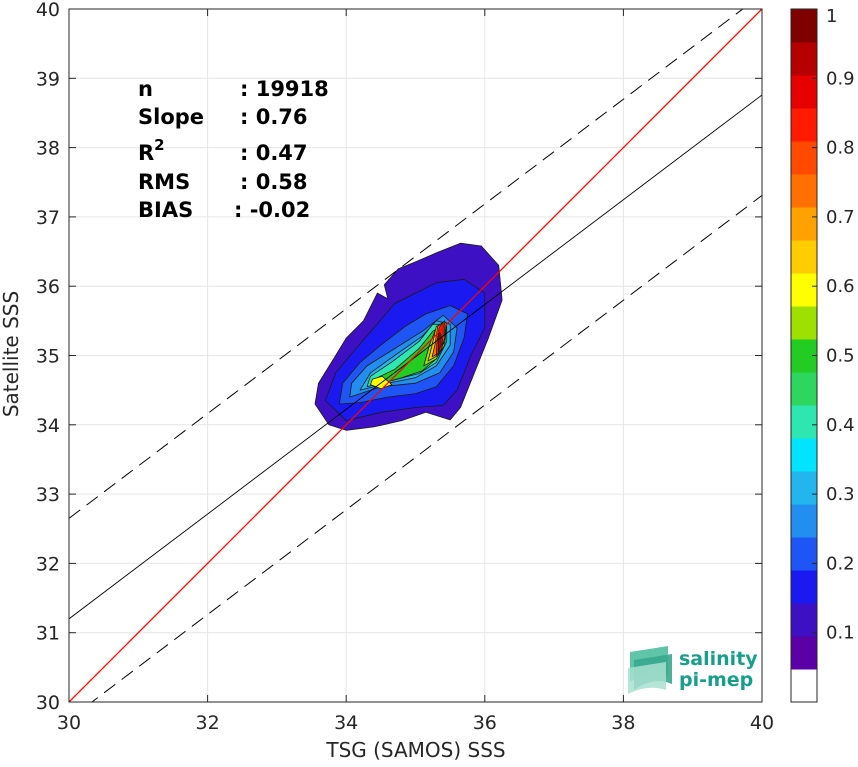 This screenshot has width=858, height=767. What do you see at coordinates (485, 723) in the screenshot?
I see `x-tick-label: 36` at bounding box center [485, 723].